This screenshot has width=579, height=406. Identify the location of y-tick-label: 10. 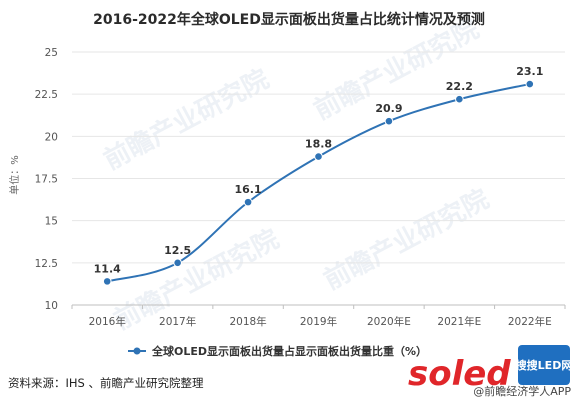
(51, 306).